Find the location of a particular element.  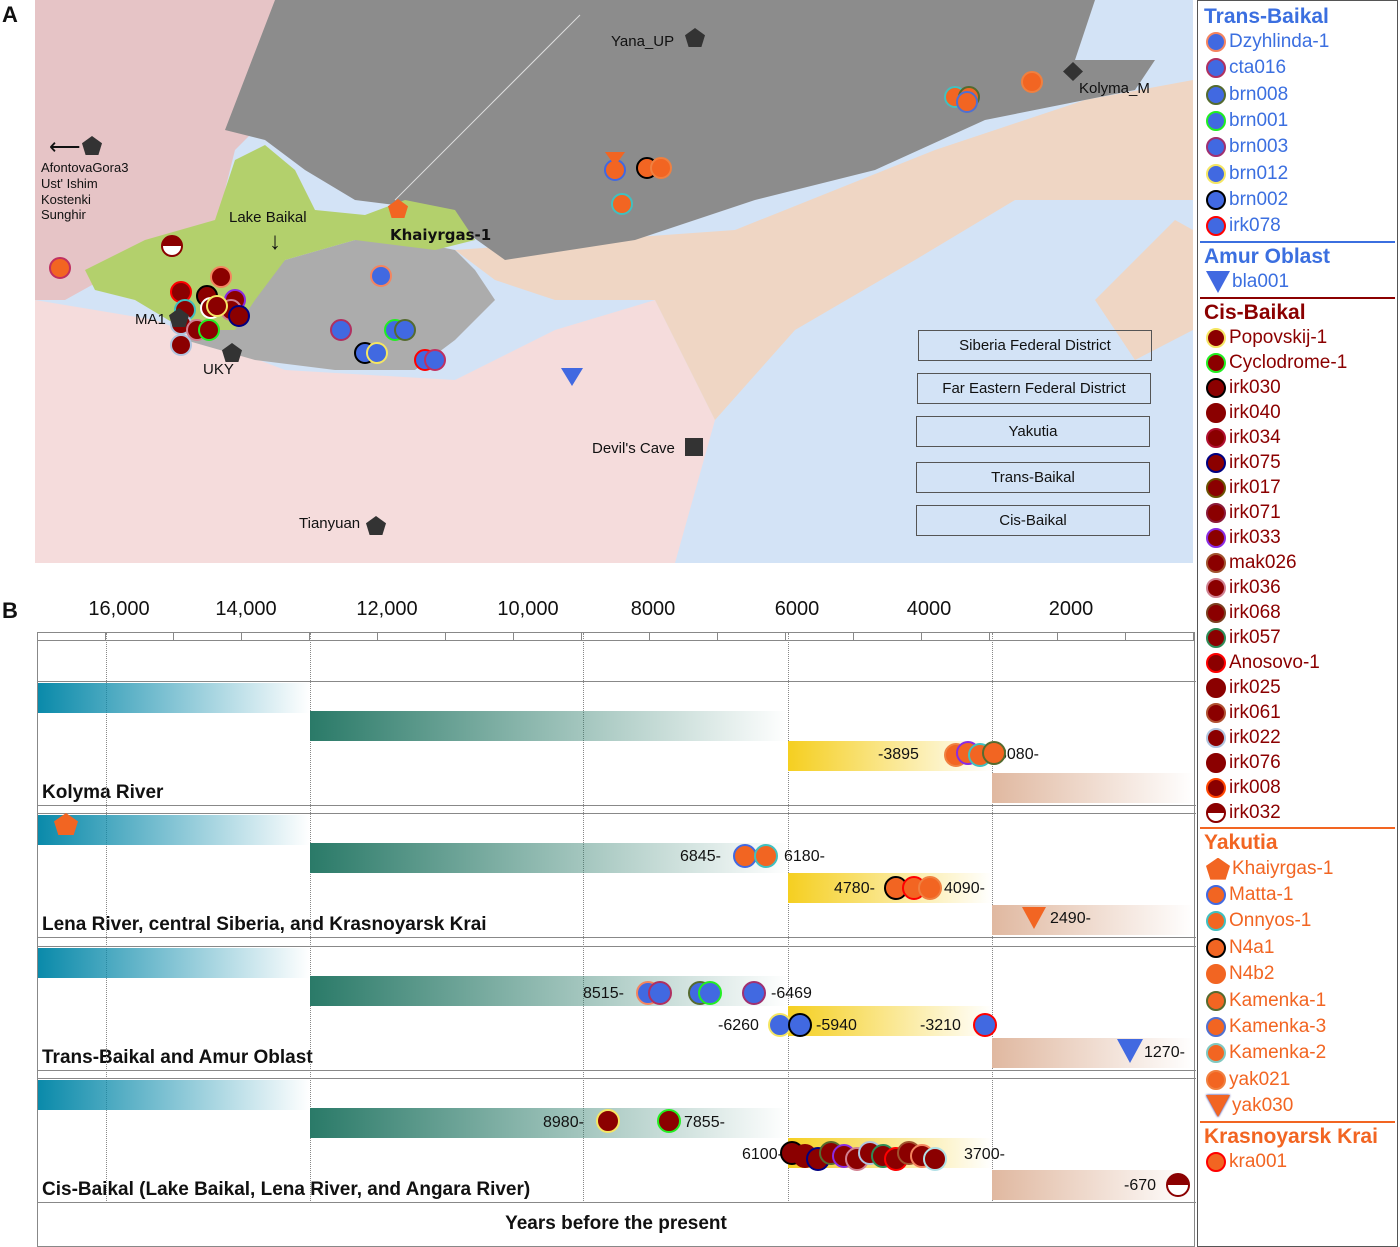

arrow-left-icon: ⟵ is located at coordinates (65, 146).